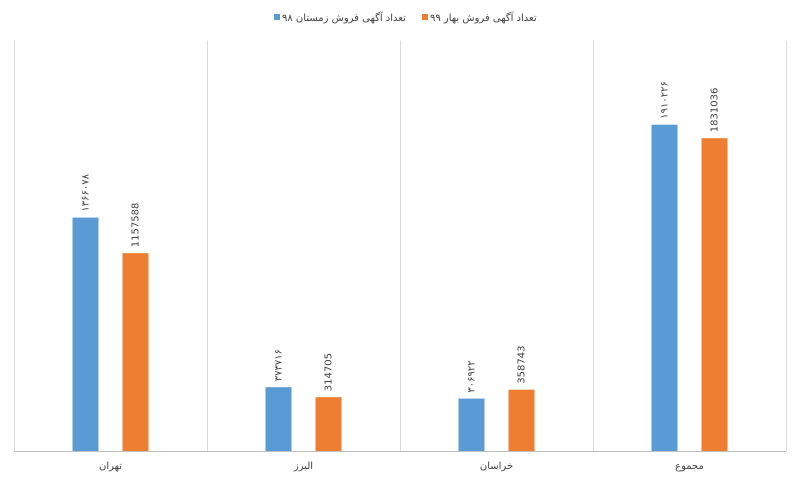  Describe the element at coordinates (496, 466) in the screenshot. I see `category-label-3: خراسان` at that location.